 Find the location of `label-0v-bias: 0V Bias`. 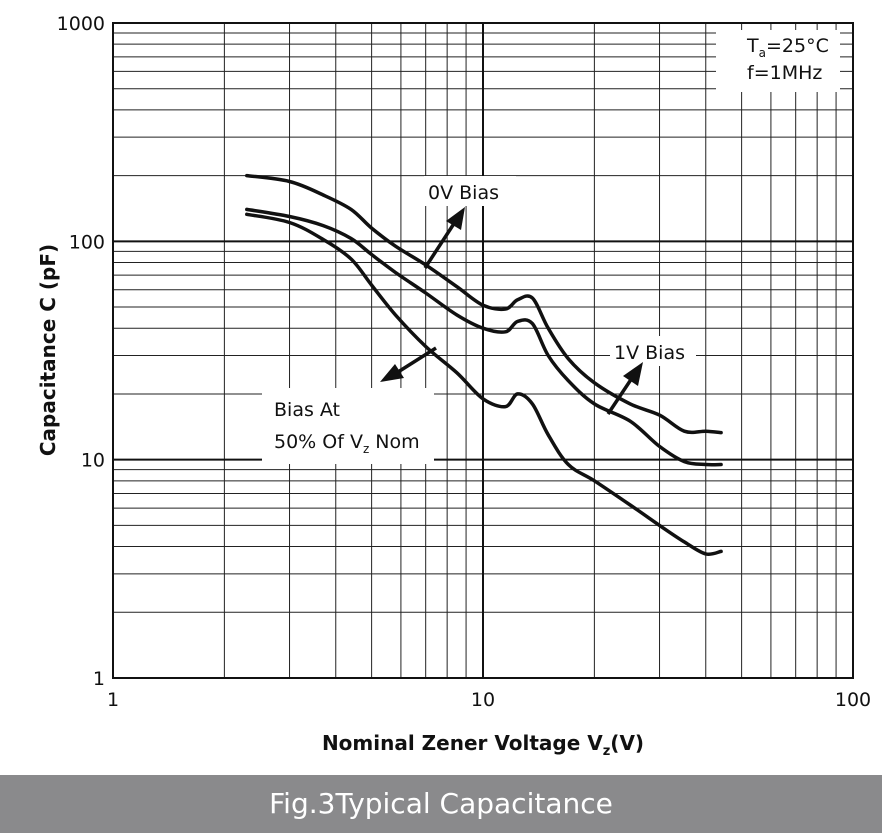

label-0v-bias: 0V Bias is located at coordinates (463, 193).